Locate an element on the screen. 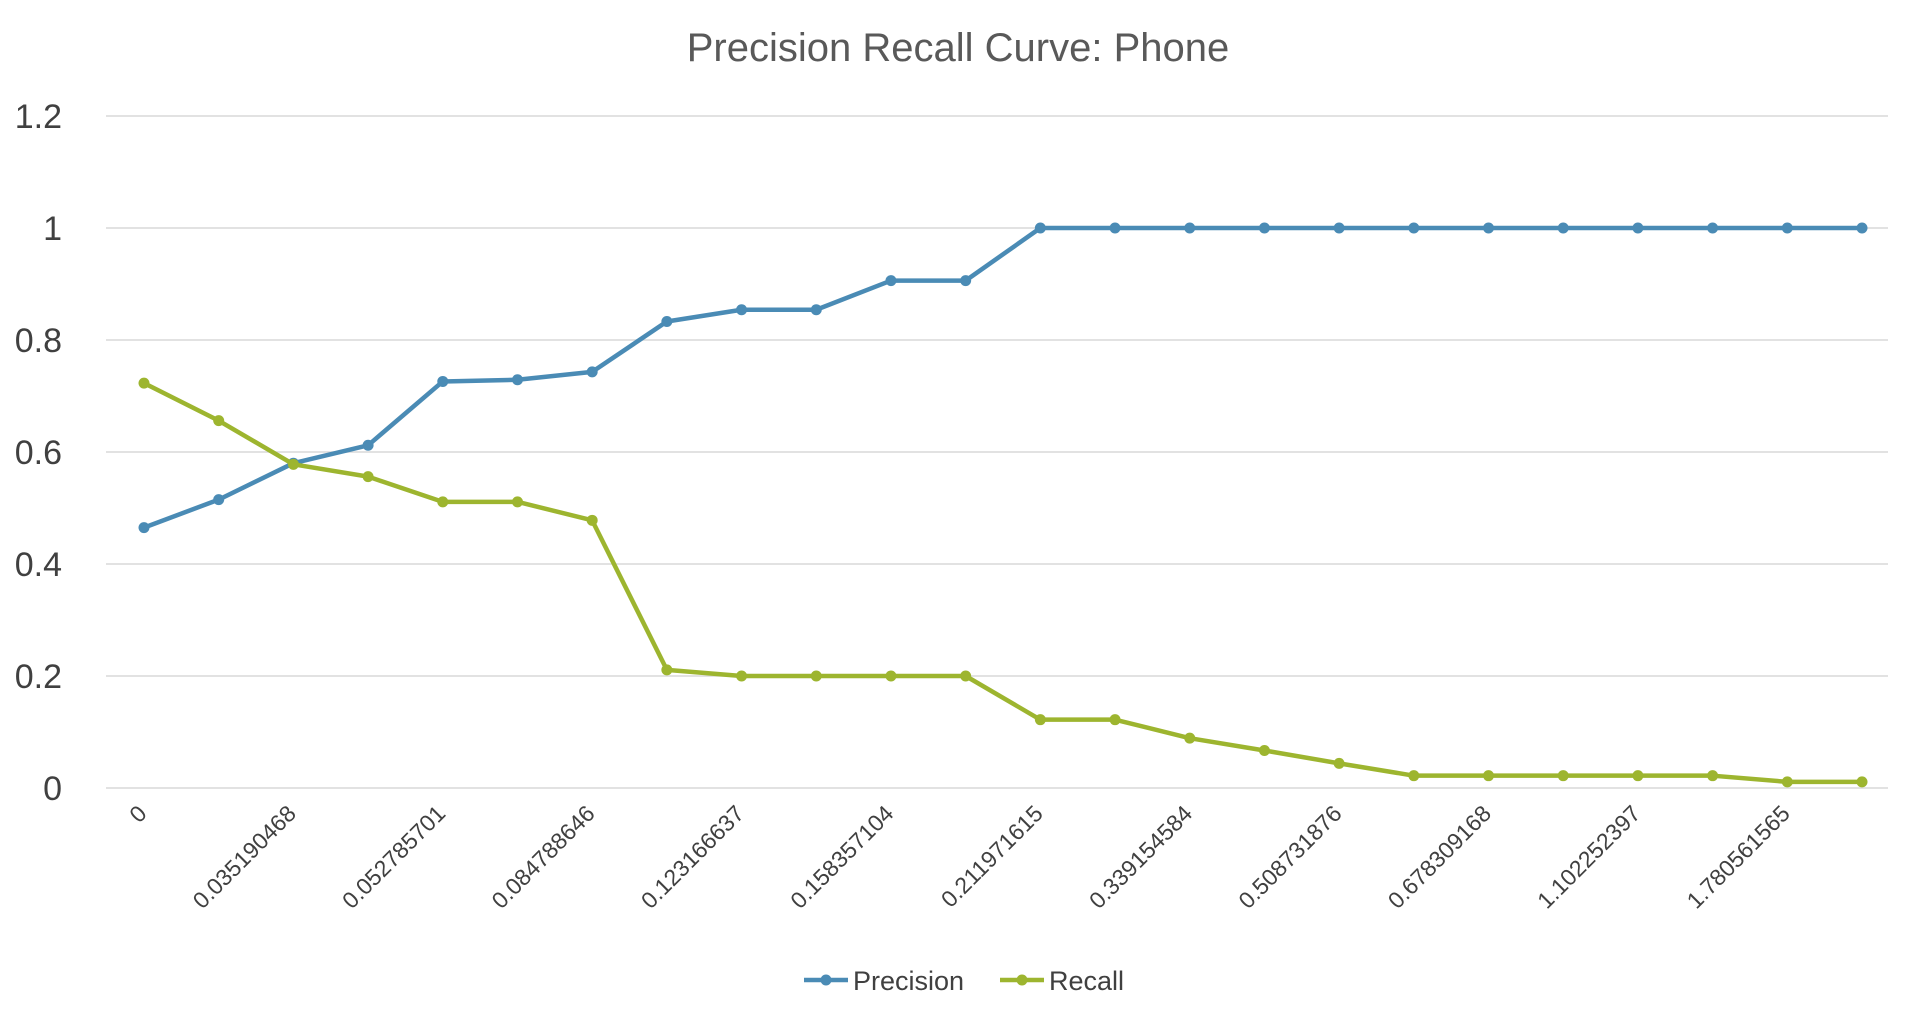 This screenshot has width=1917, height=1017. x-tick-label: 0.678309168 is located at coordinates (1439, 856).